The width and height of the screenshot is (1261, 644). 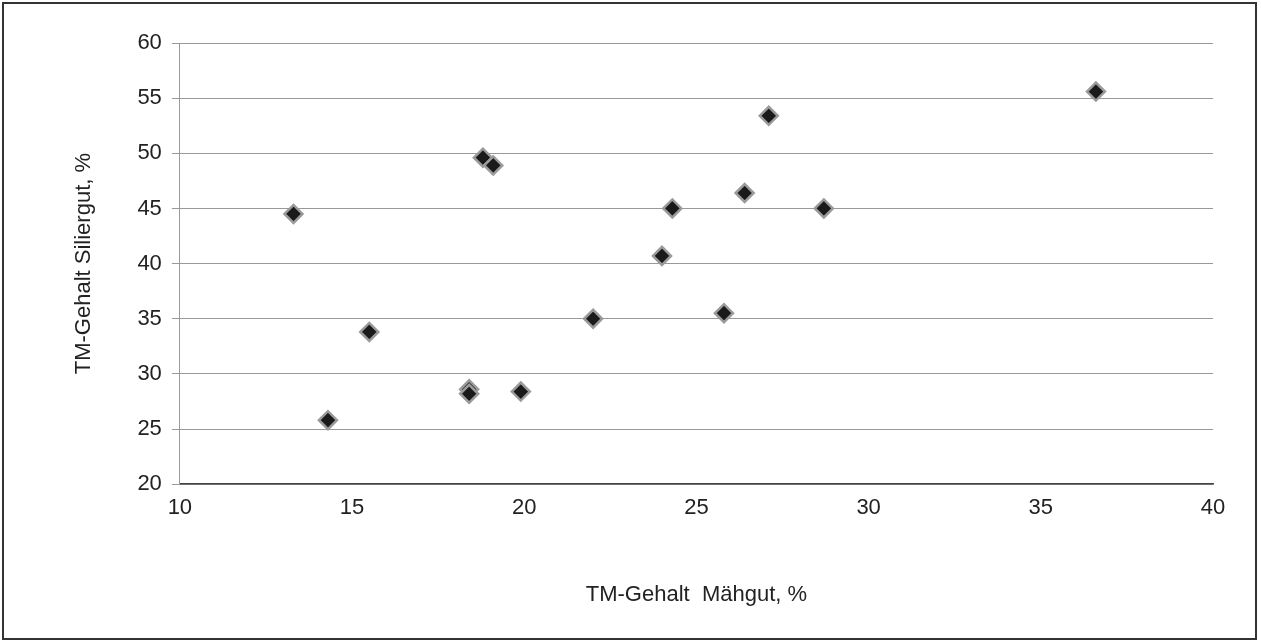 I want to click on x-axis-title: TM-Gehalt Mähgut, %, so click(x=696, y=593).